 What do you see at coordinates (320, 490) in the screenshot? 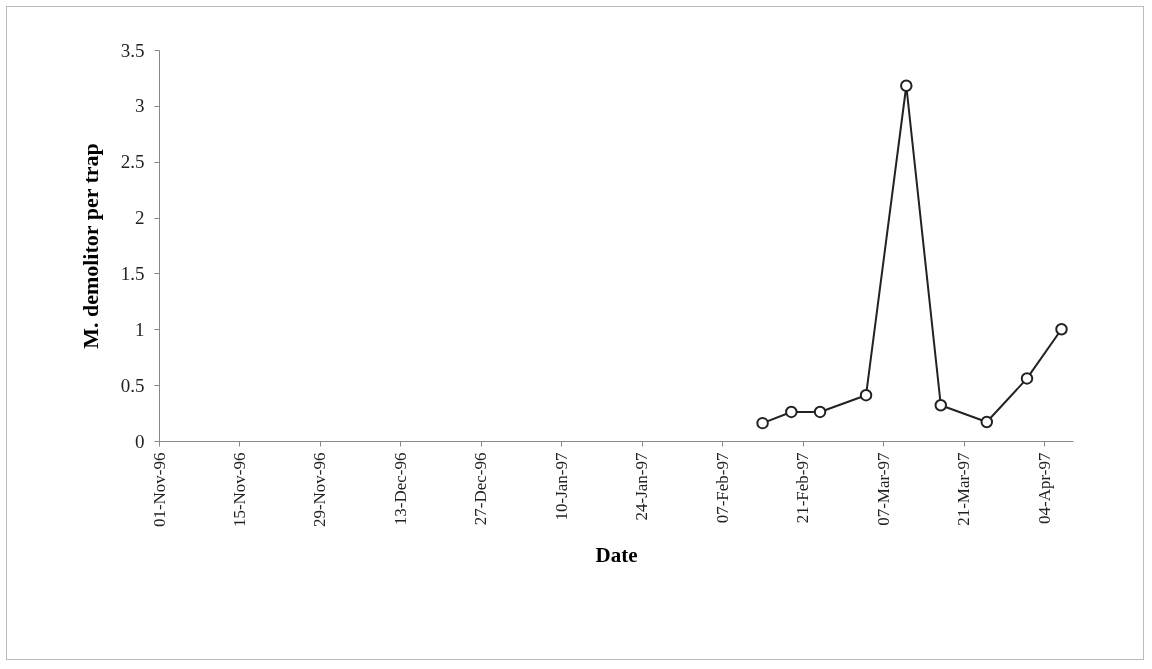
I see `x-tick-label: 29-Nov-96` at bounding box center [320, 490].